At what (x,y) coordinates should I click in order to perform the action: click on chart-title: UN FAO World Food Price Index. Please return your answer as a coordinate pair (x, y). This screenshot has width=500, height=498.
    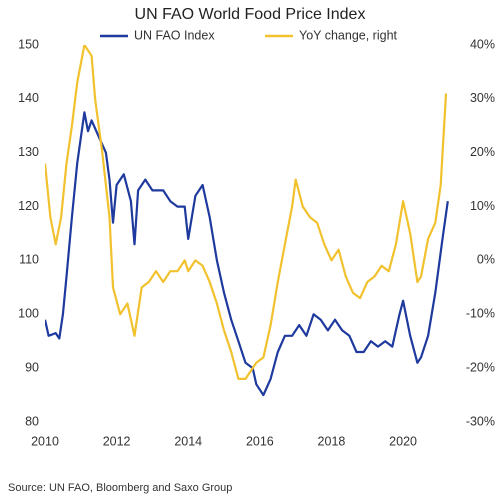
    Looking at the image, I should click on (250, 14).